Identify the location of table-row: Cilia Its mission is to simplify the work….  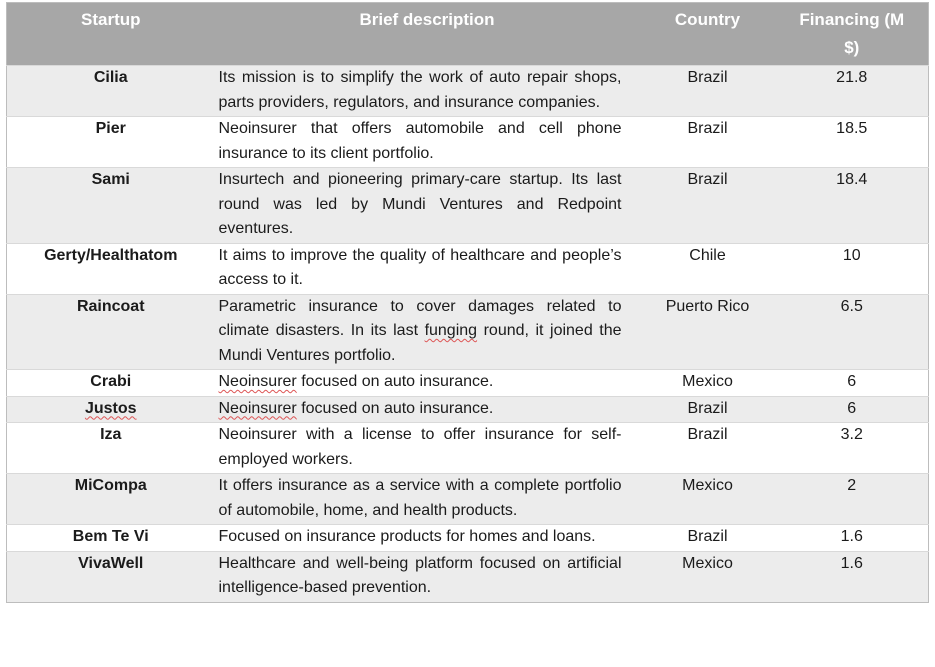
(467, 91).